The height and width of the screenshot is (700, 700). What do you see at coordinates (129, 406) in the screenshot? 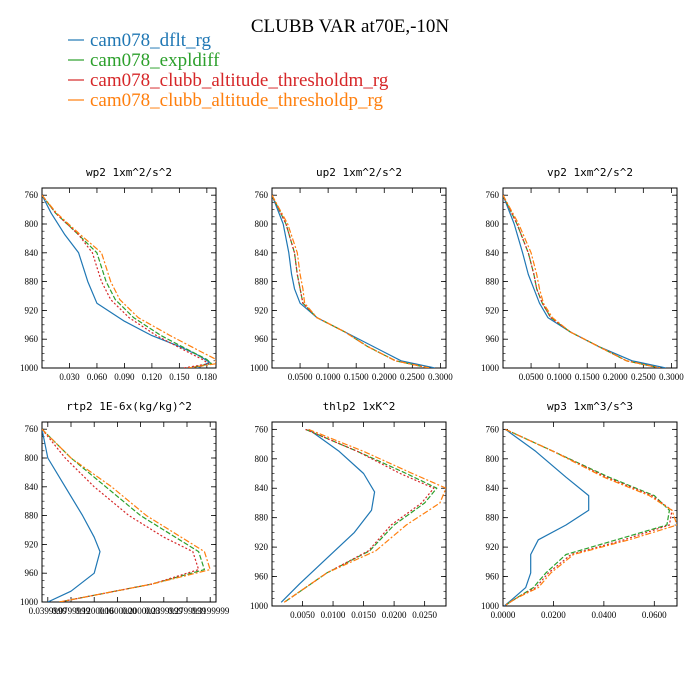
I see `panel-title: rtp2 1E-6x(kg/kg)^2` at bounding box center [129, 406].